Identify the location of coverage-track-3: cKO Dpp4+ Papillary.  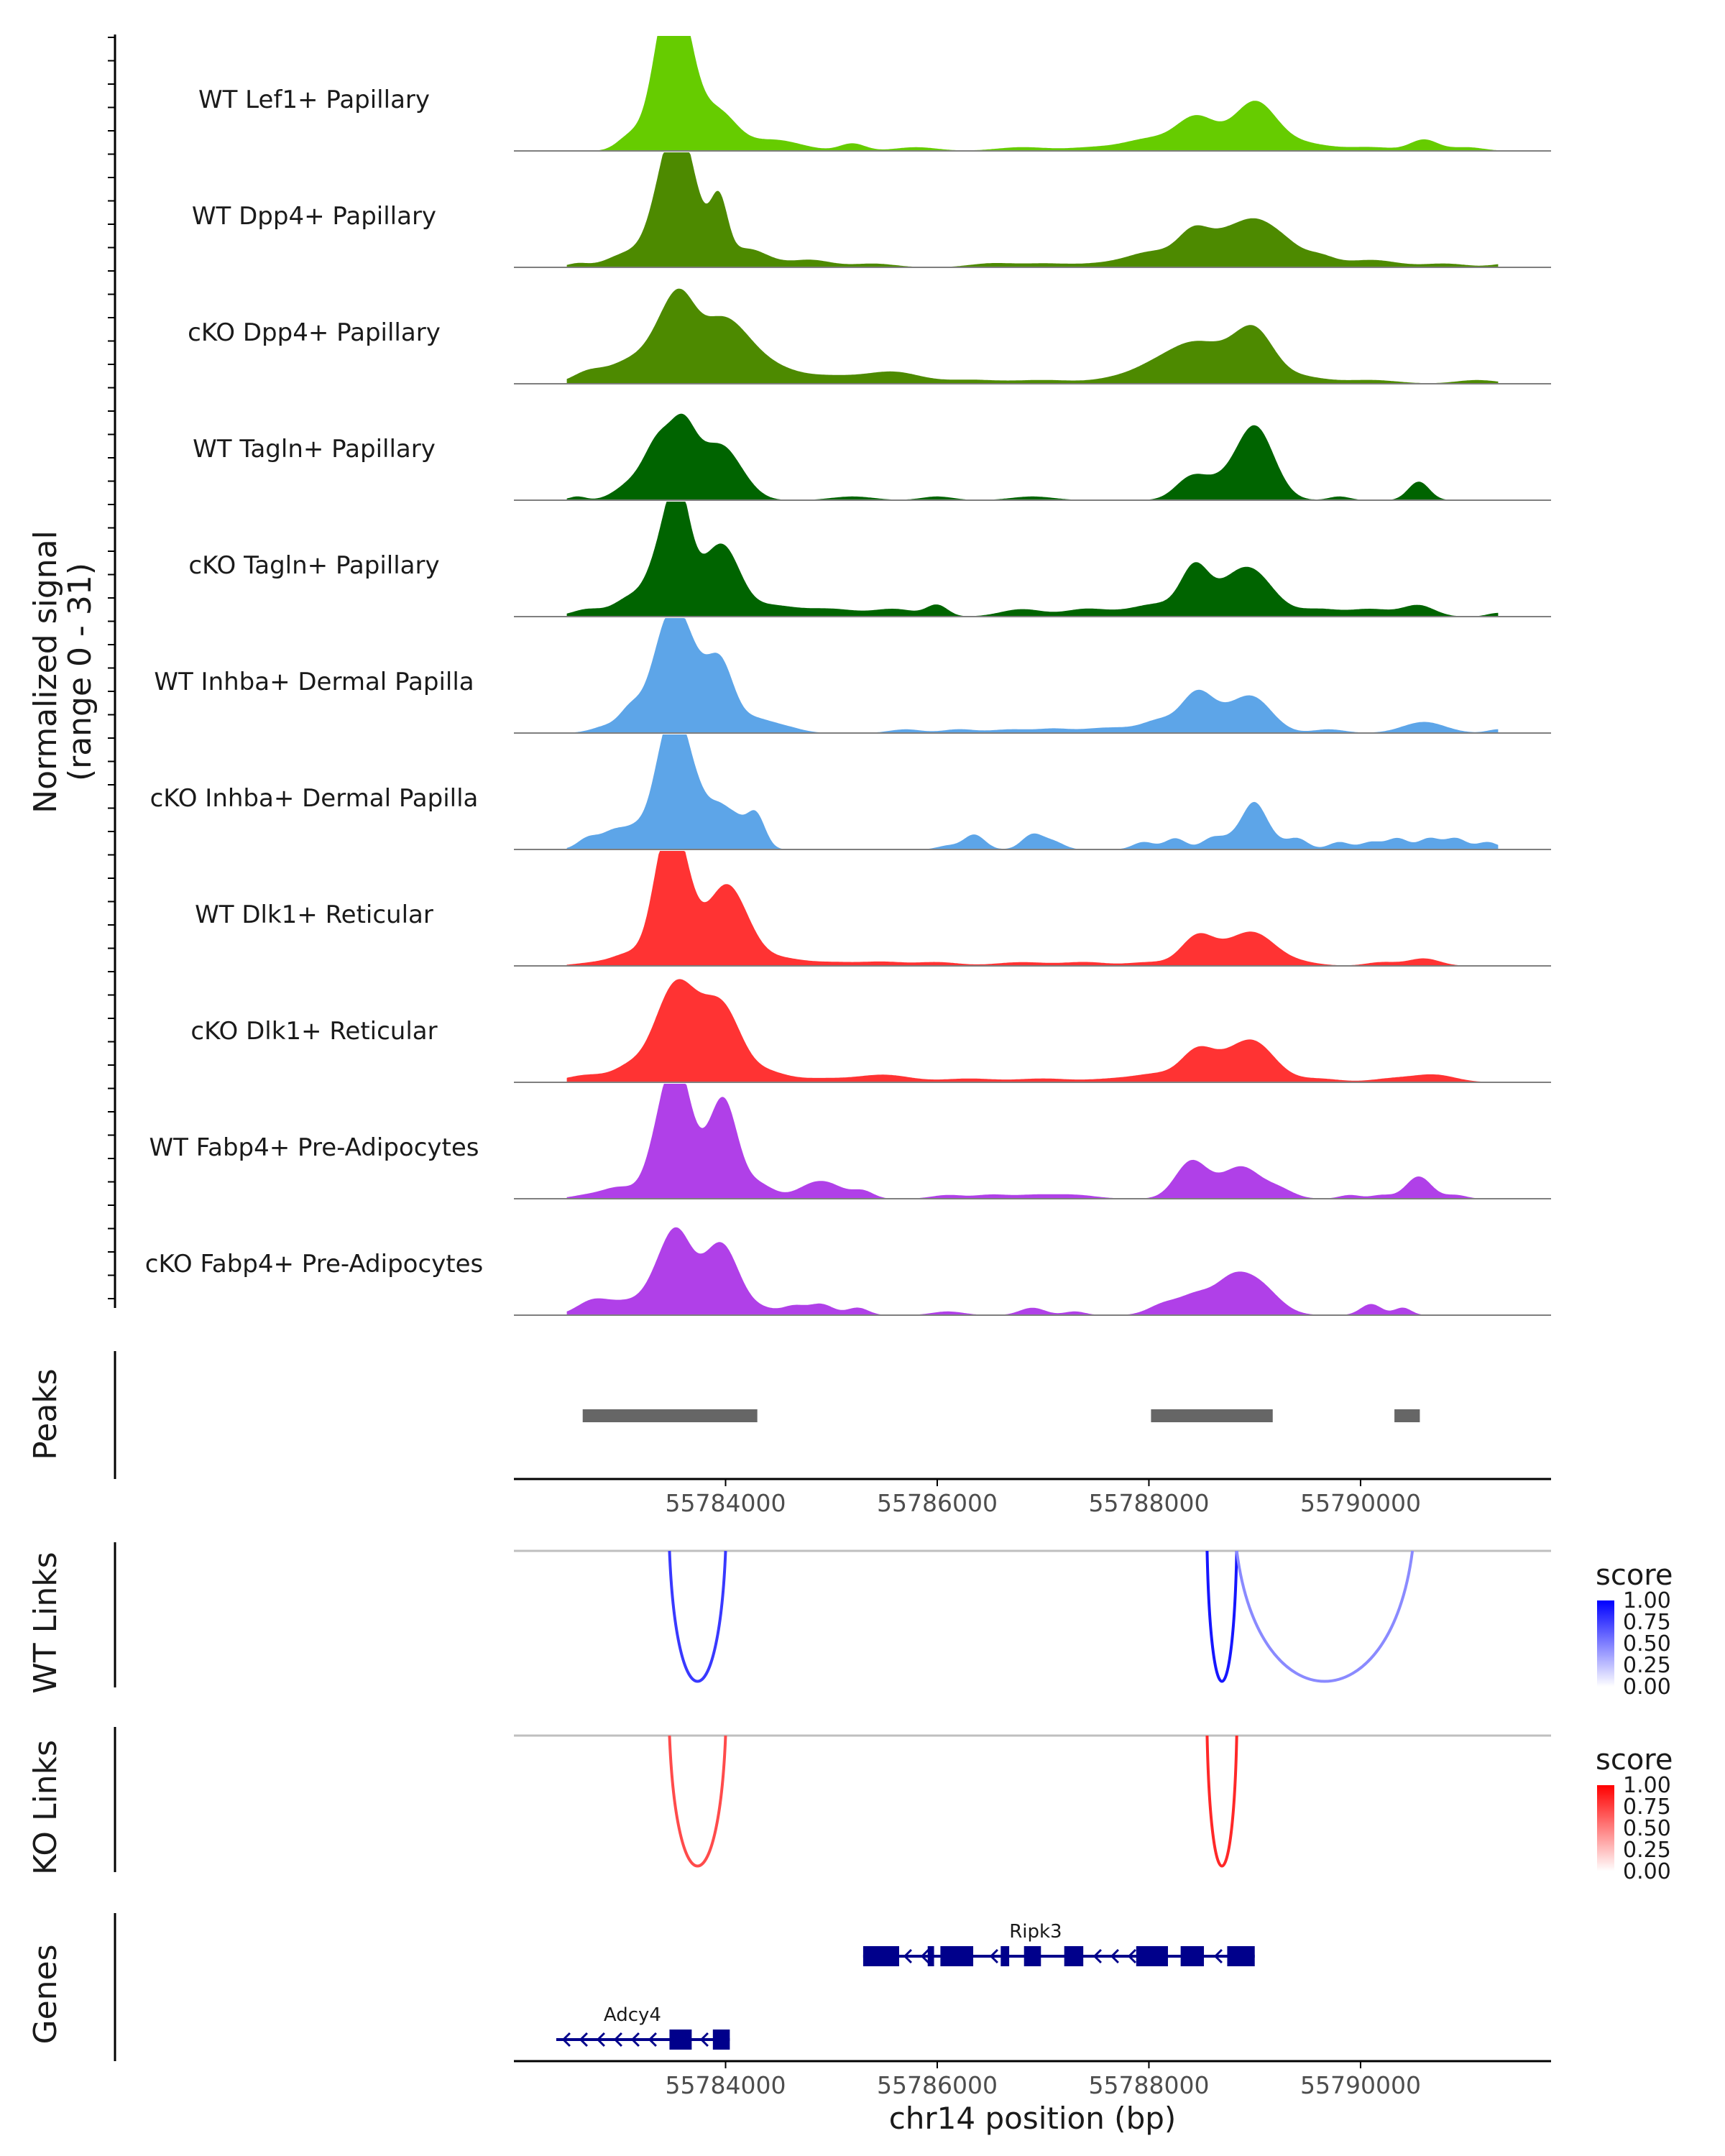
(869, 336).